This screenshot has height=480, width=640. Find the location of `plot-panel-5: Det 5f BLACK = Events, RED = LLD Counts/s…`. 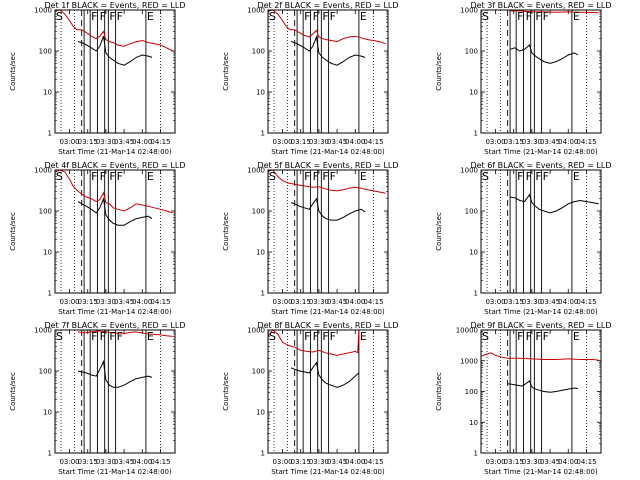

plot-panel-5: Det 5f BLACK = Events, RED = LLD Counts/s… is located at coordinates (310, 238).